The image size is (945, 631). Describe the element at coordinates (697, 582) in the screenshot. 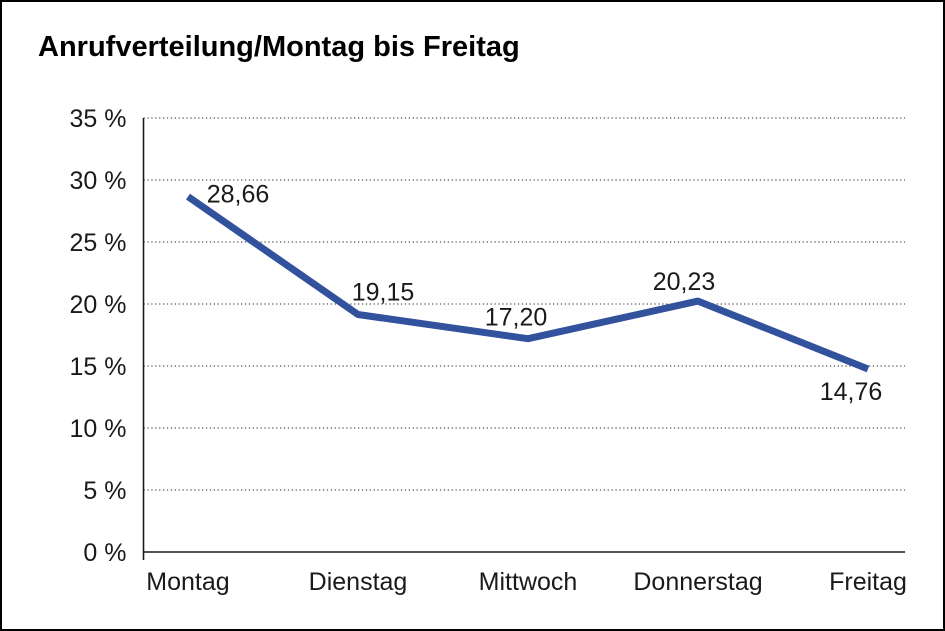

I see `x-axis-category-label: Donnerstag` at that location.